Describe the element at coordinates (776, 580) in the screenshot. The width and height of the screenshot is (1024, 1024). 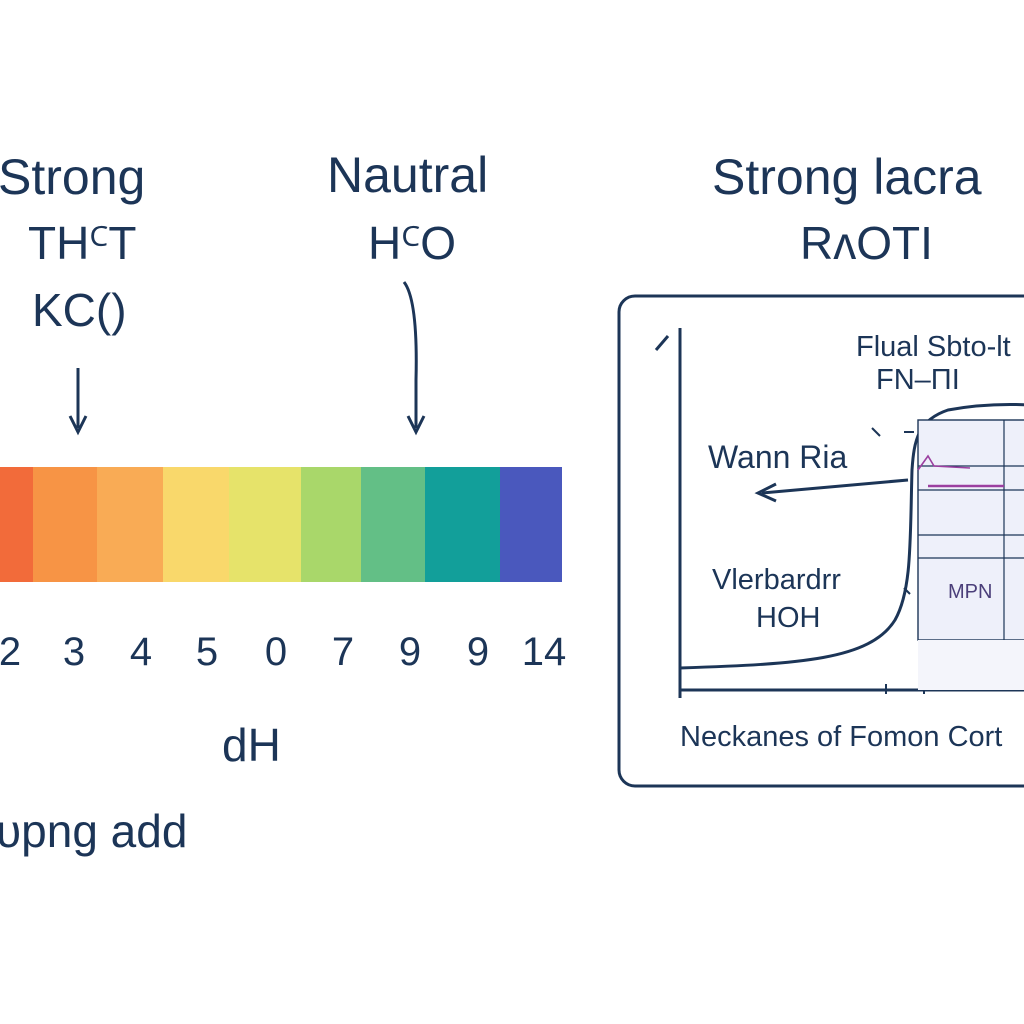
I see `graph-middle-label-1: Vlerbardrr` at that location.